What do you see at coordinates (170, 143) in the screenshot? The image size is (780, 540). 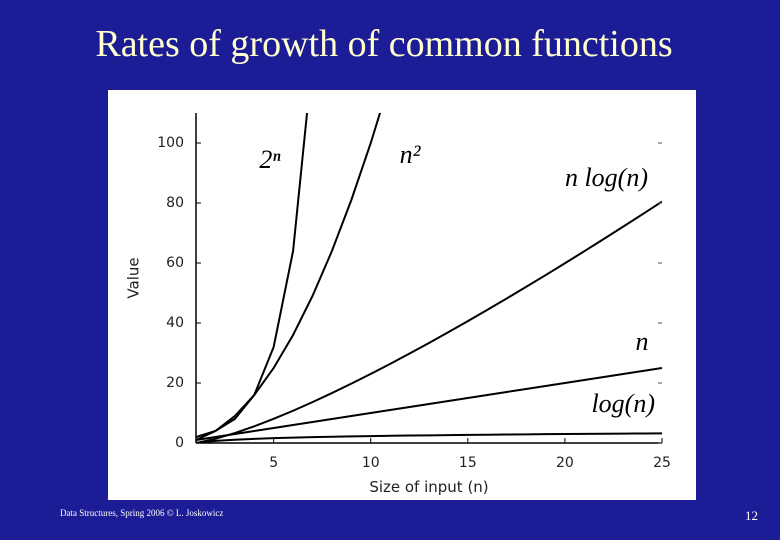 I see `y-tick-label: 100` at bounding box center [170, 143].